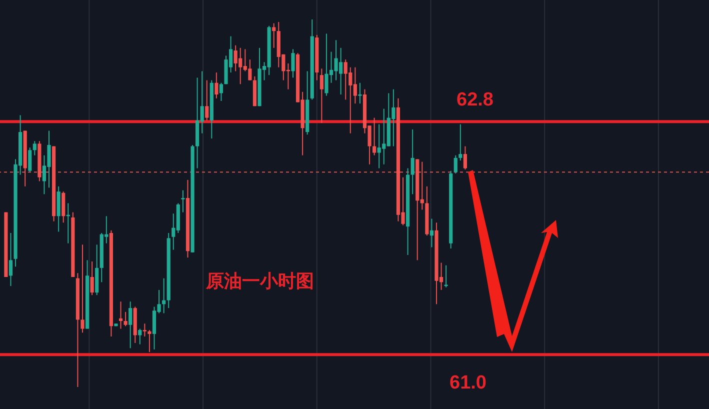 This screenshot has height=409, width=709. Describe the element at coordinates (259, 281) in the screenshot. I see `annotation: 原油一小时图` at that location.